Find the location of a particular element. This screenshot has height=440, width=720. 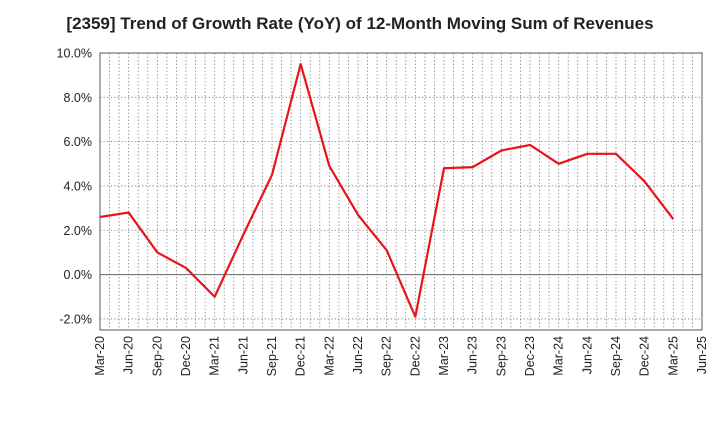

x-tick-label: Dec-20 is located at coordinates (186, 356).